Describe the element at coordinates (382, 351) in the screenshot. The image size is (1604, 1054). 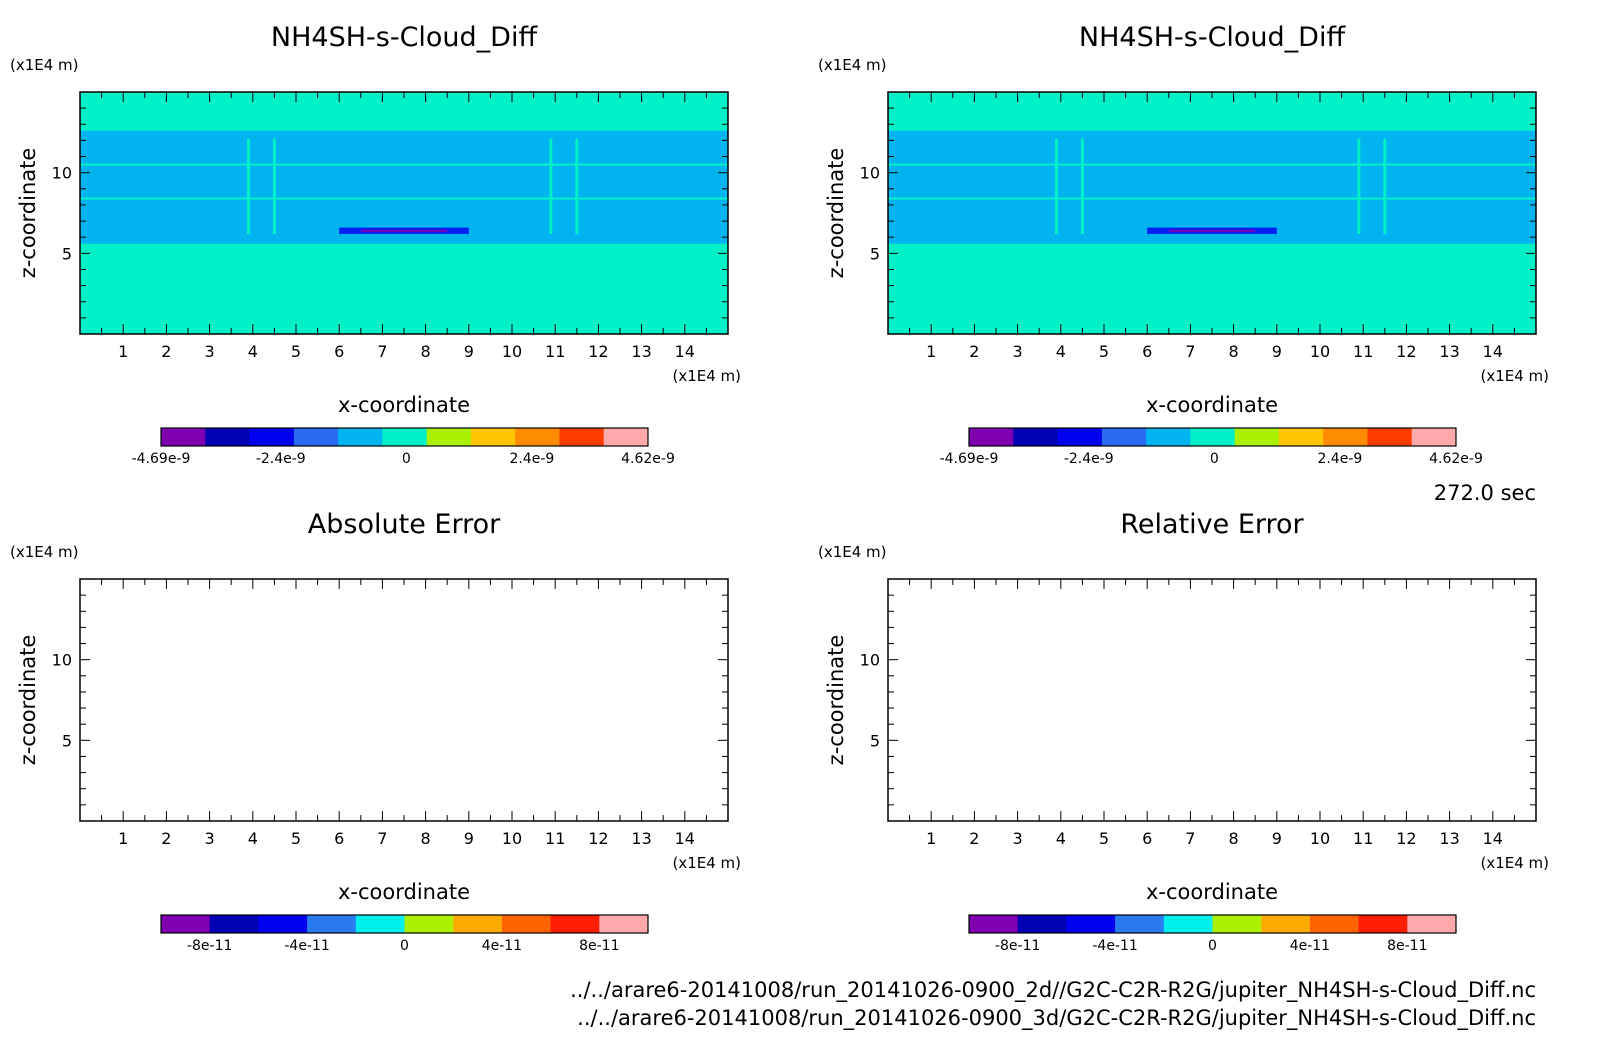
I see `x-tick-label: 7` at that location.